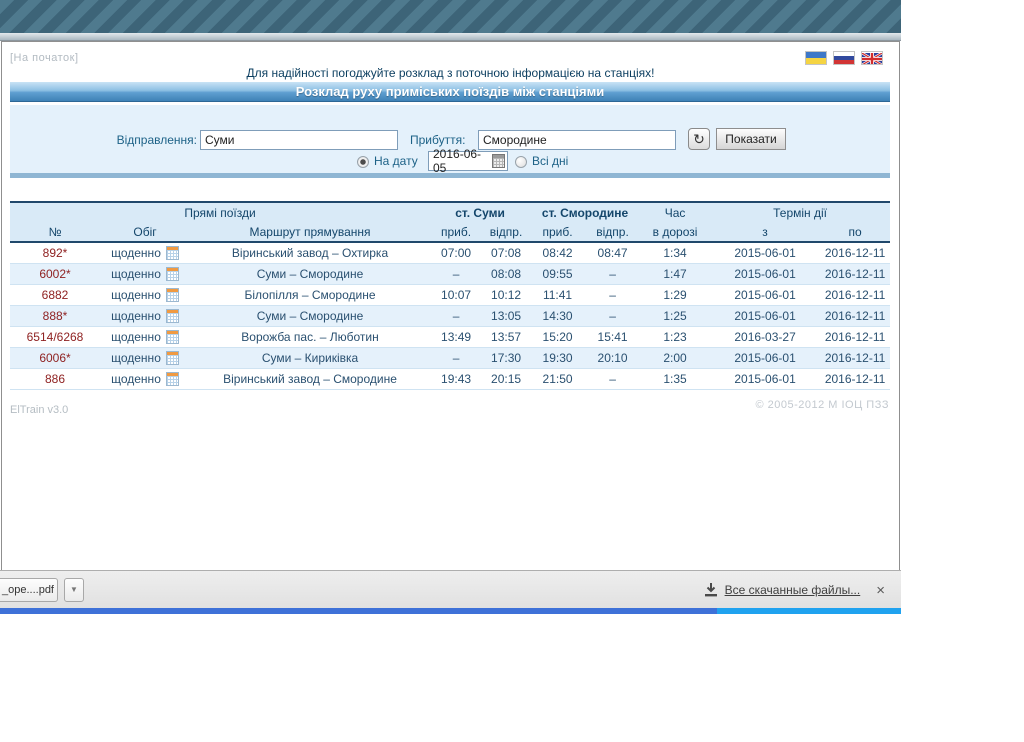 The image size is (1024, 742). What do you see at coordinates (145, 231) in the screenshot?
I see `header-circulation: Обіг` at bounding box center [145, 231].